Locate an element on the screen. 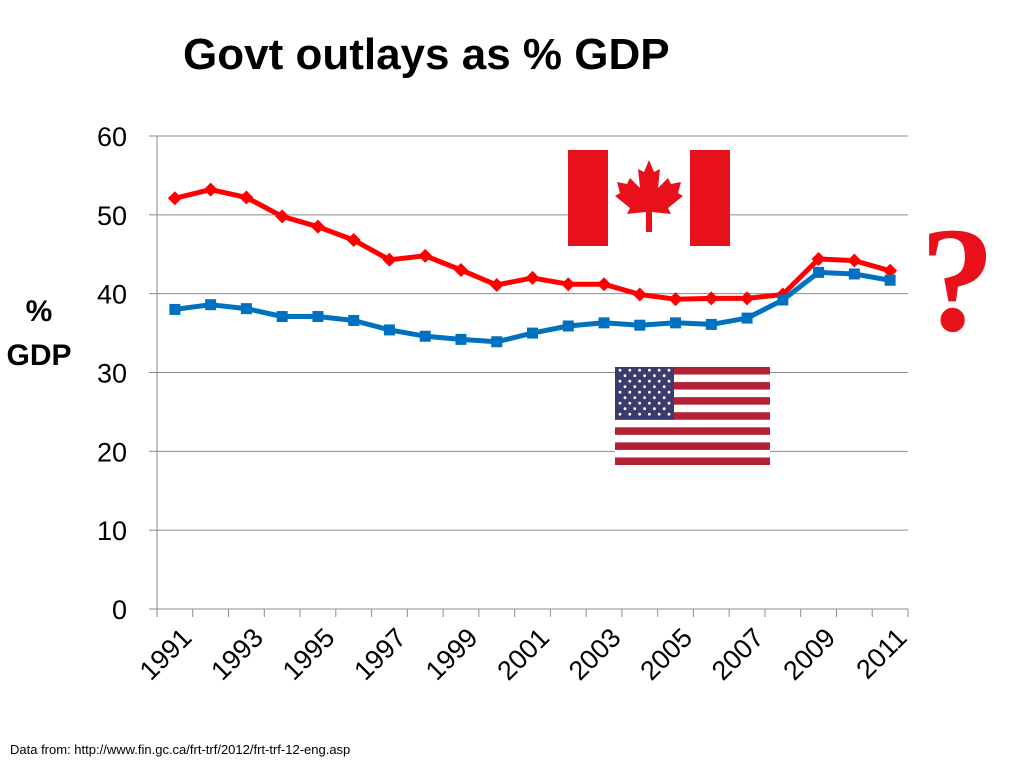 This screenshot has height=768, width=1024. x-tick-label: 2011 is located at coordinates (881, 653).